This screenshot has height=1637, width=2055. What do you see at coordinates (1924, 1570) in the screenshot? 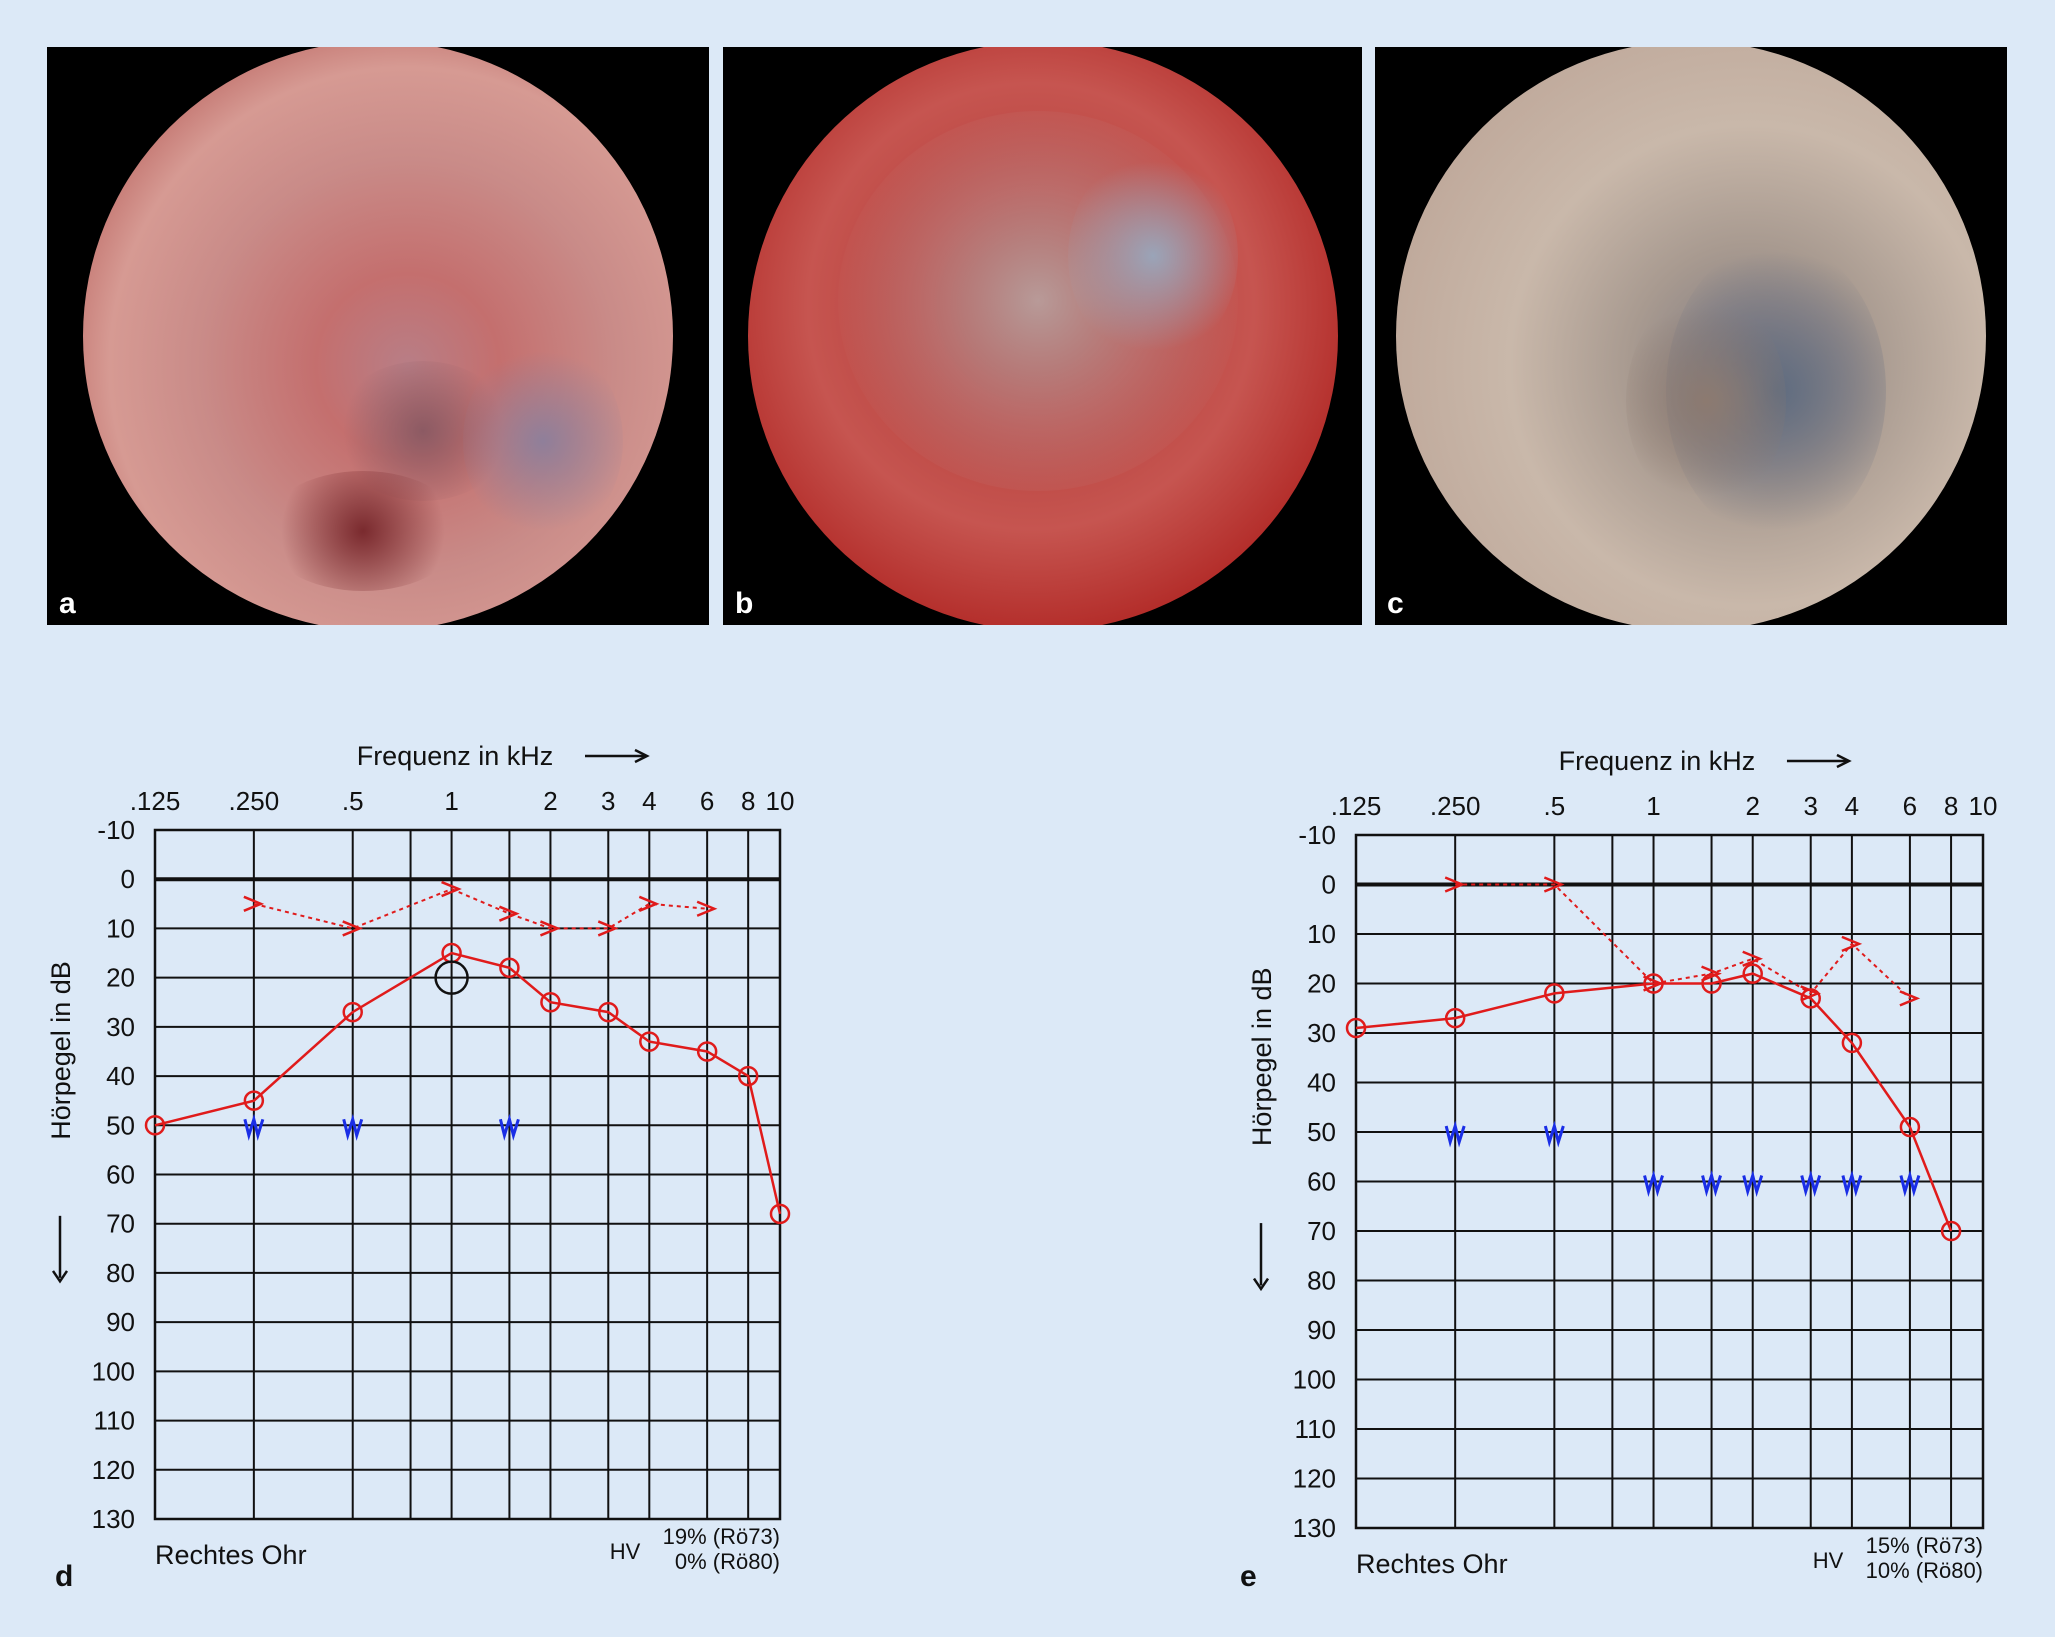
I see `hv-value: 10% (Rö80)` at bounding box center [1924, 1570].